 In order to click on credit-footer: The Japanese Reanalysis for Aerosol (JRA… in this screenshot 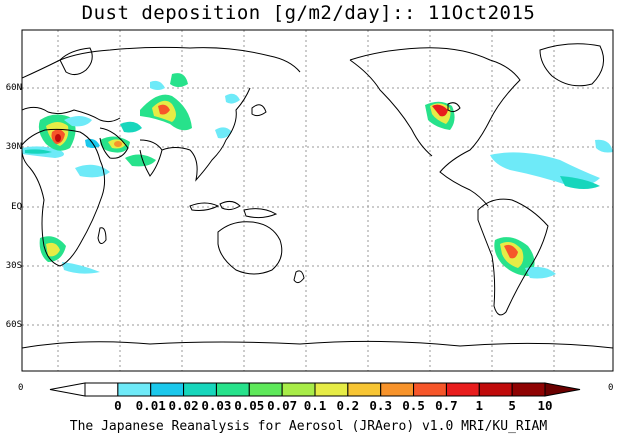, I will do `click(308, 426)`.